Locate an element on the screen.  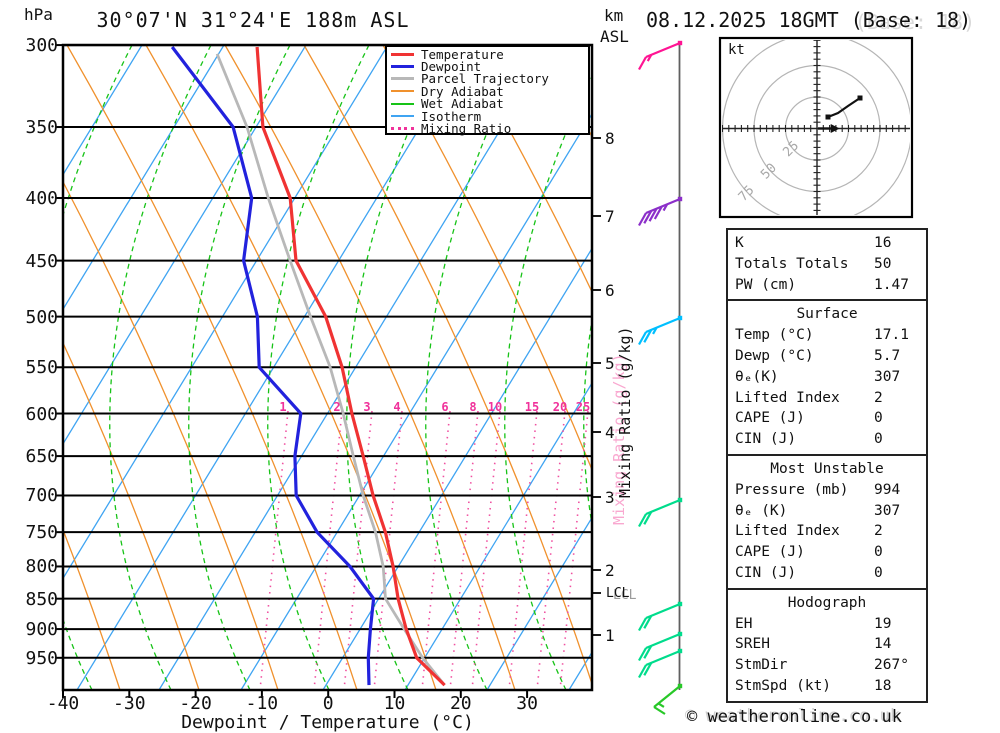
wet-adiabat-sample-line is located at coordinates (402, 103).